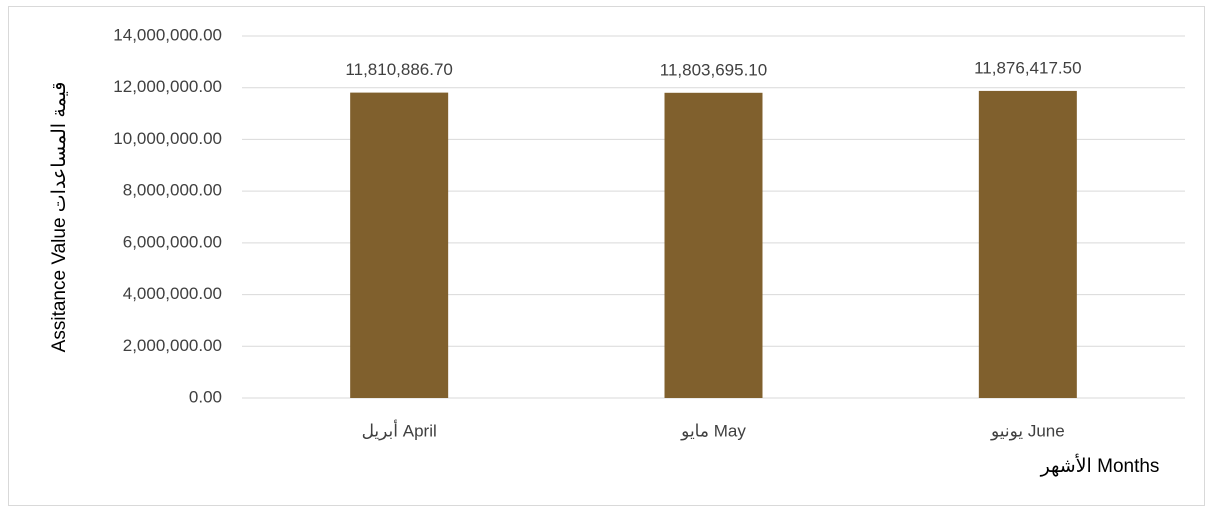 The image size is (1213, 513). I want to click on data-label: 11,803,695.10, so click(713, 69).